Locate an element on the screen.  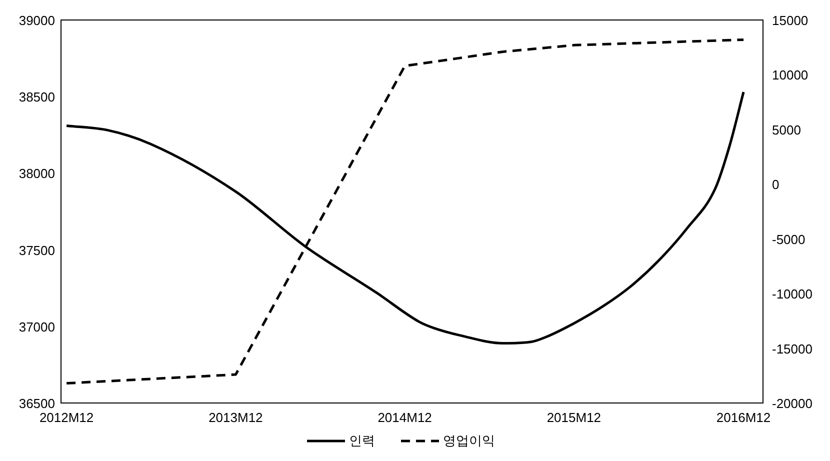
legend-label: 인력 is located at coordinates (362, 440).